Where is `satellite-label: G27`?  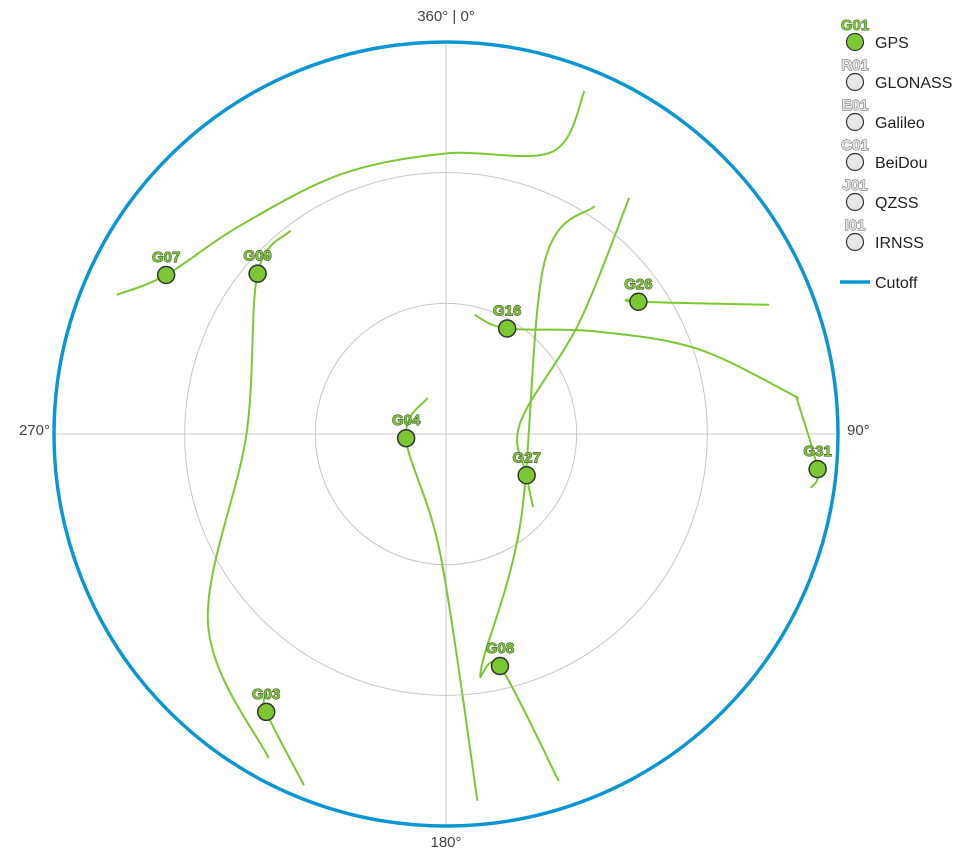
satellite-label: G27 is located at coordinates (526, 457).